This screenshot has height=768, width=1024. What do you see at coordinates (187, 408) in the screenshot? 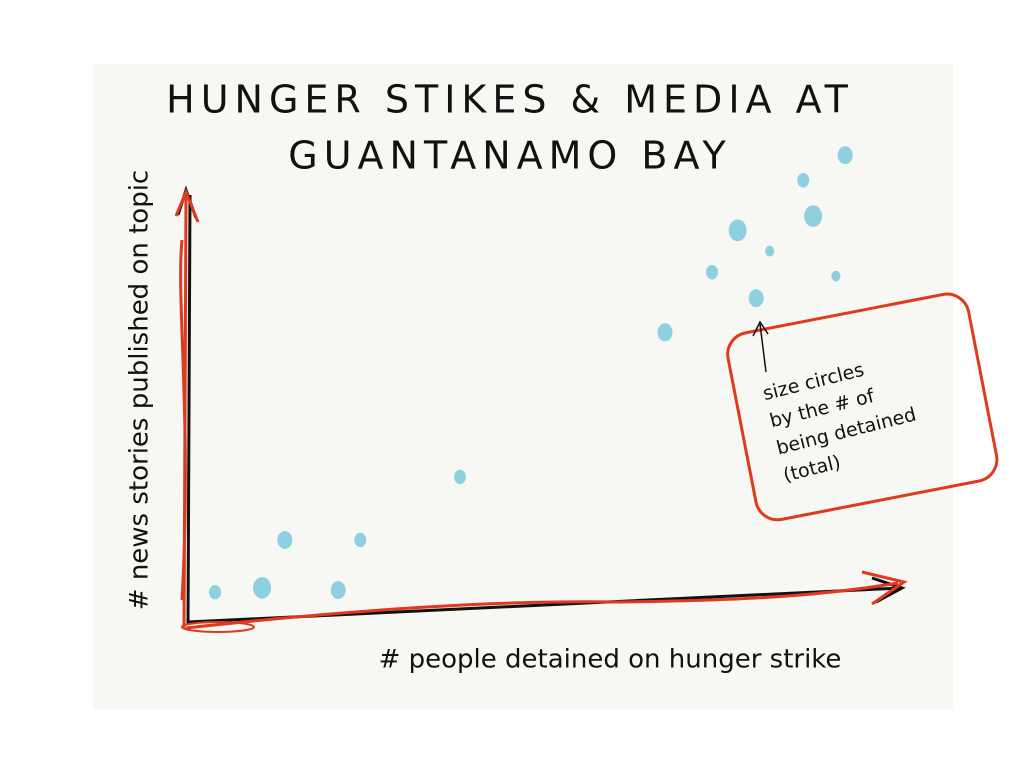
I see `y-axis-sketch` at bounding box center [187, 408].